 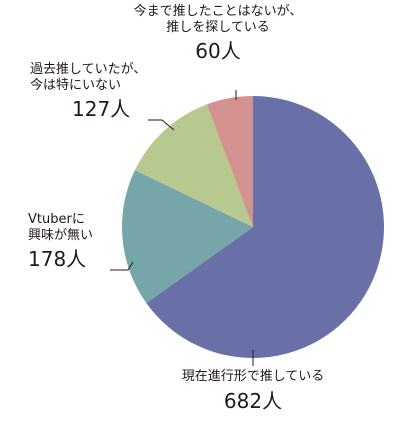 I want to click on pie-slice-not-interested, so click(x=187, y=237).